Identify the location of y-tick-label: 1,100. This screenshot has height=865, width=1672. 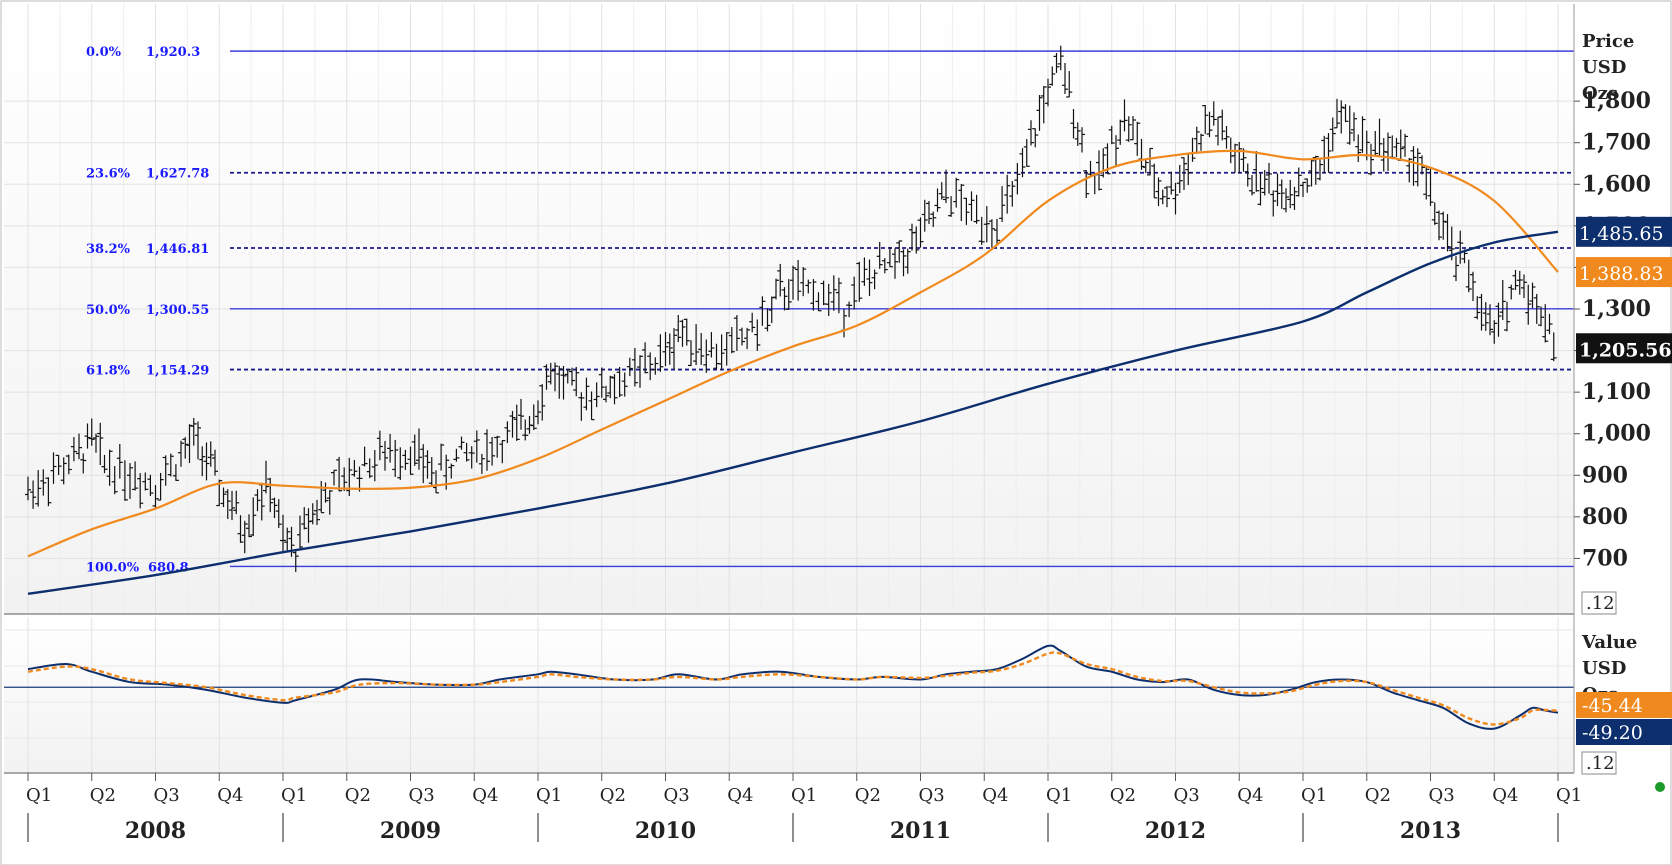
(1616, 392).